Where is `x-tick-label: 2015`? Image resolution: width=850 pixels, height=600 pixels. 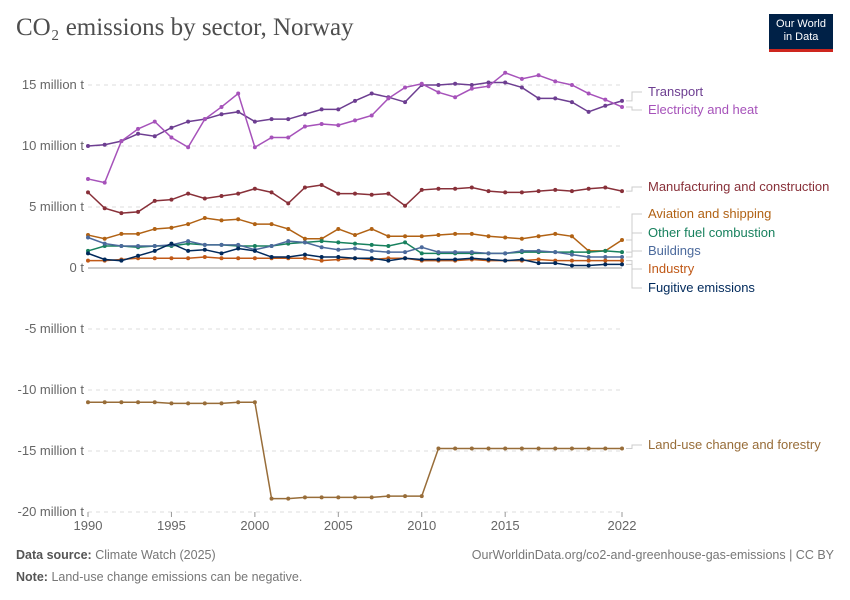
x-tick-label: 2015 is located at coordinates (505, 525).